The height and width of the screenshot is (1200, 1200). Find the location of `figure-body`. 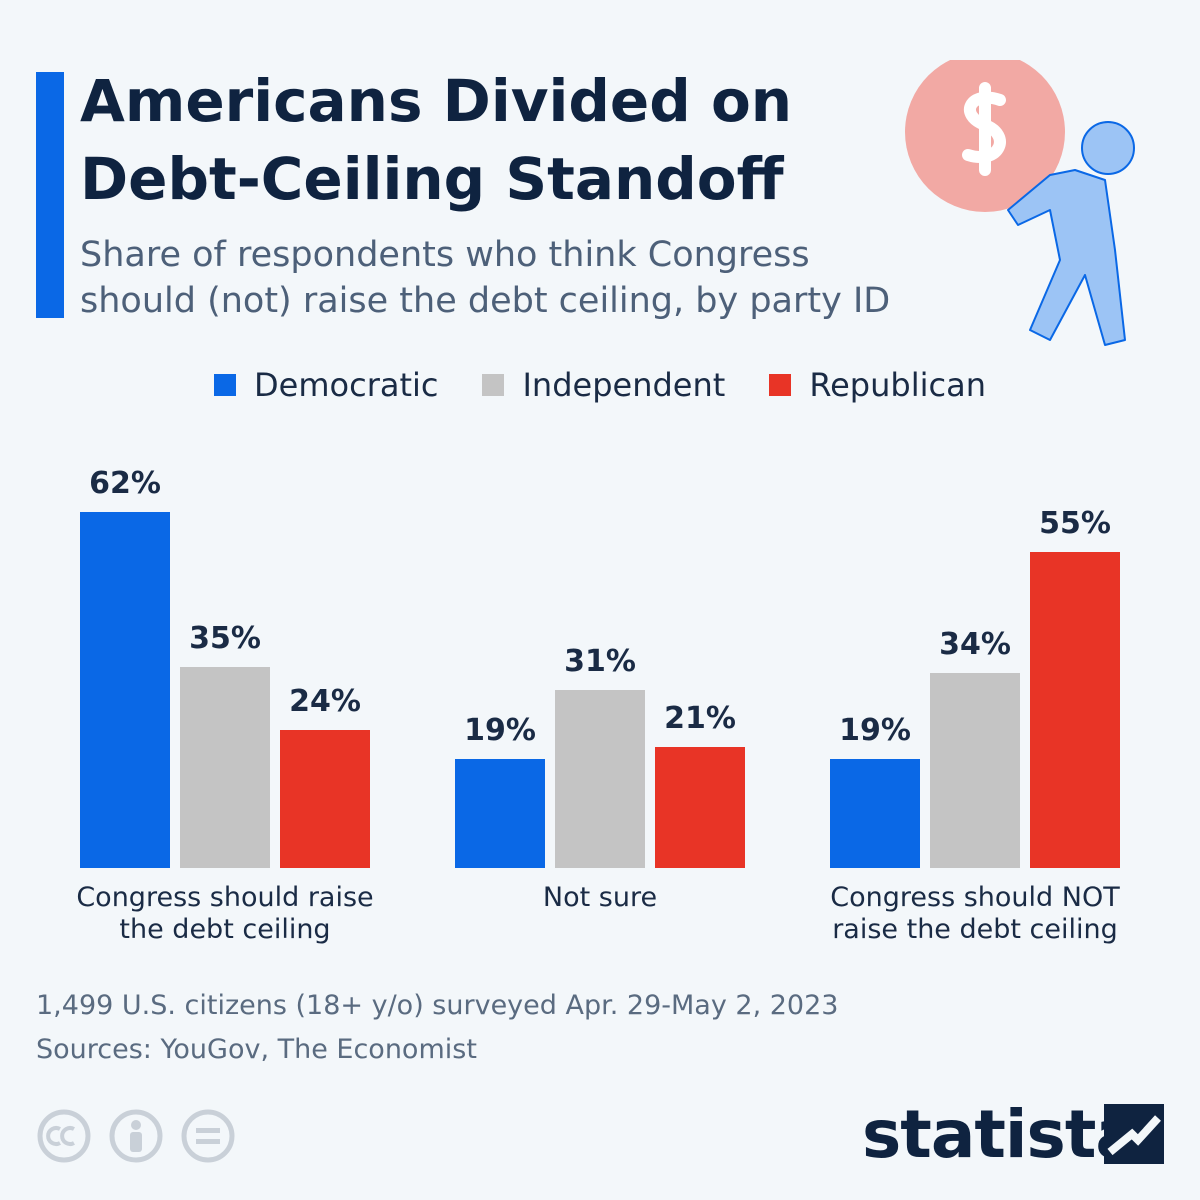

figure-body is located at coordinates (1066, 257).